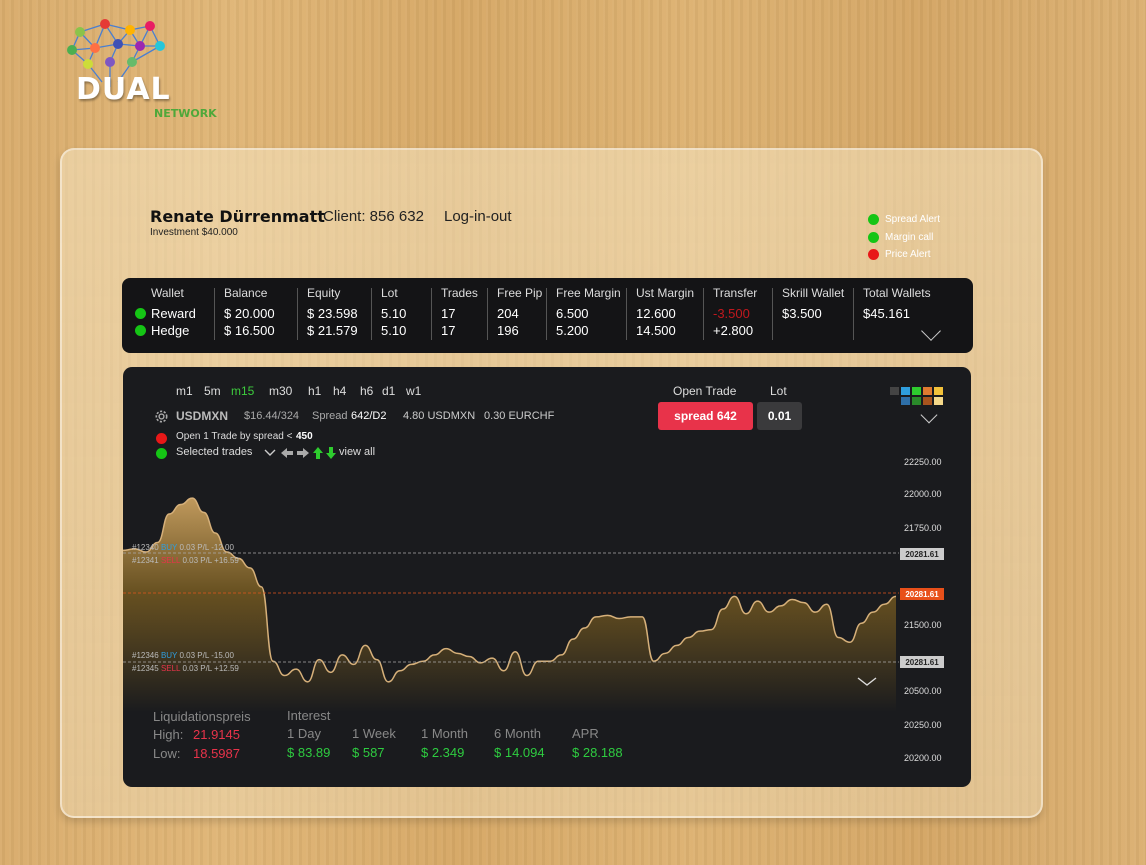 This screenshot has width=1146, height=865. I want to click on timeframe-m30: m30, so click(281, 391).